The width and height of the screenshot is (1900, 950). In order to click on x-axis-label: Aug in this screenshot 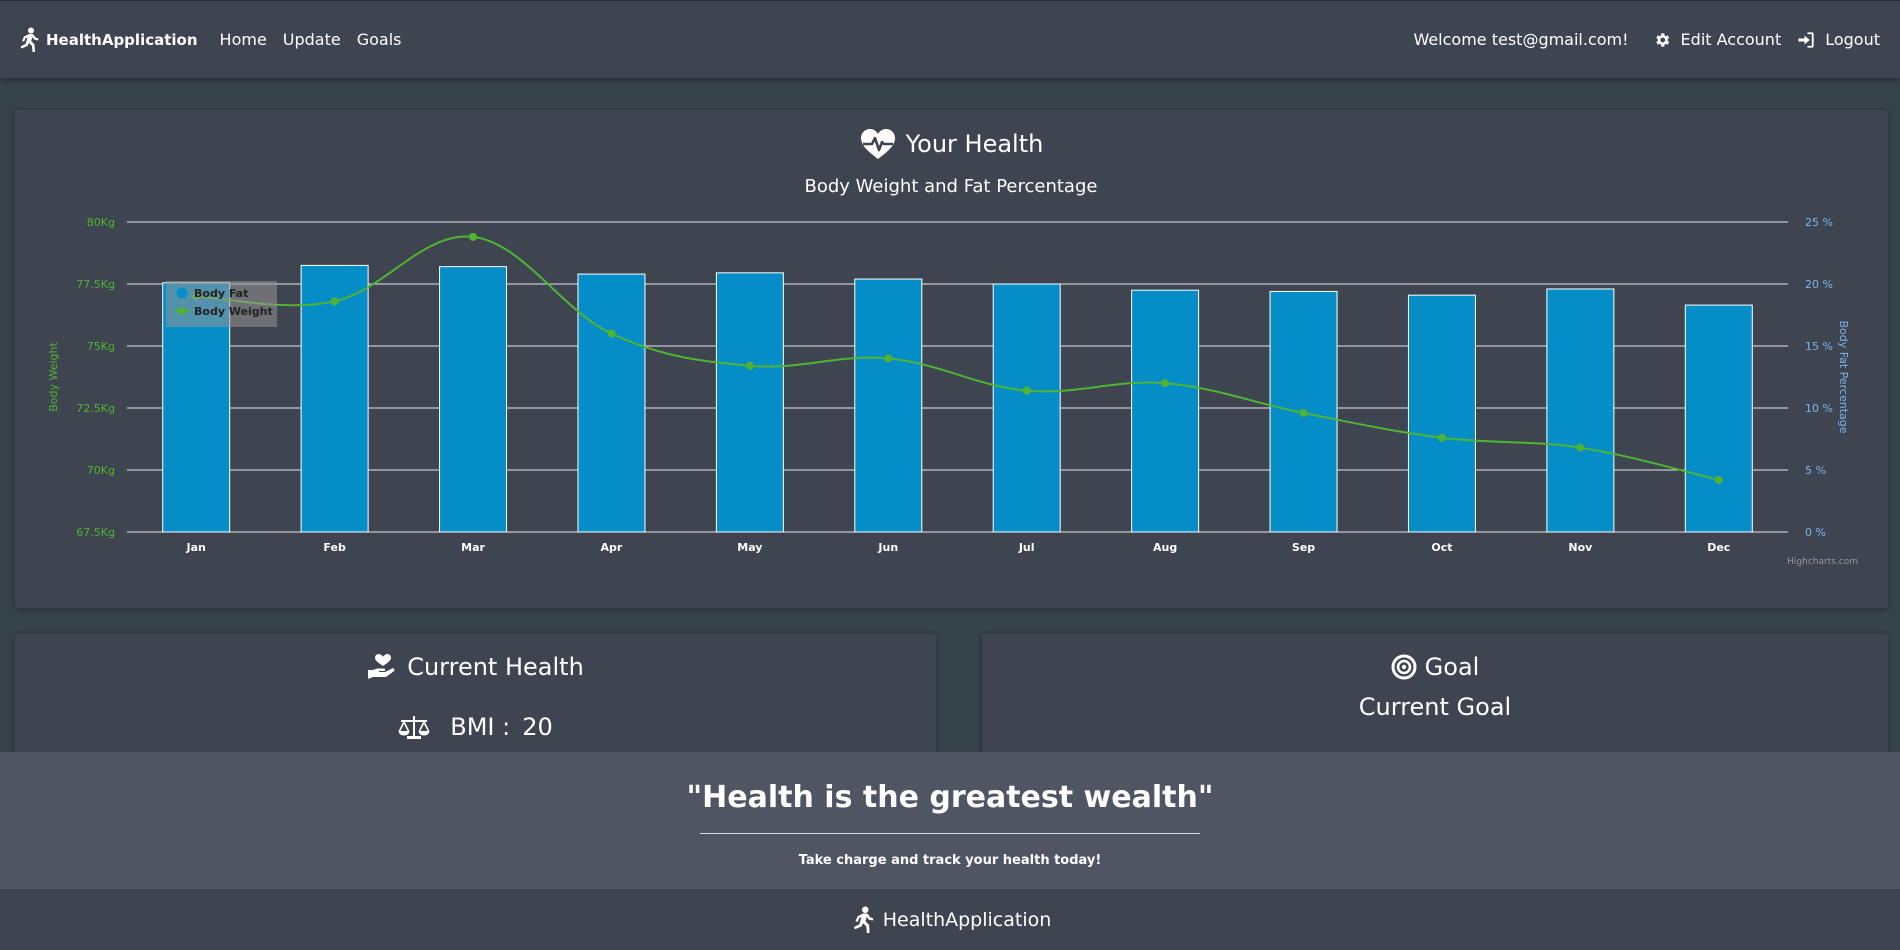, I will do `click(1165, 547)`.